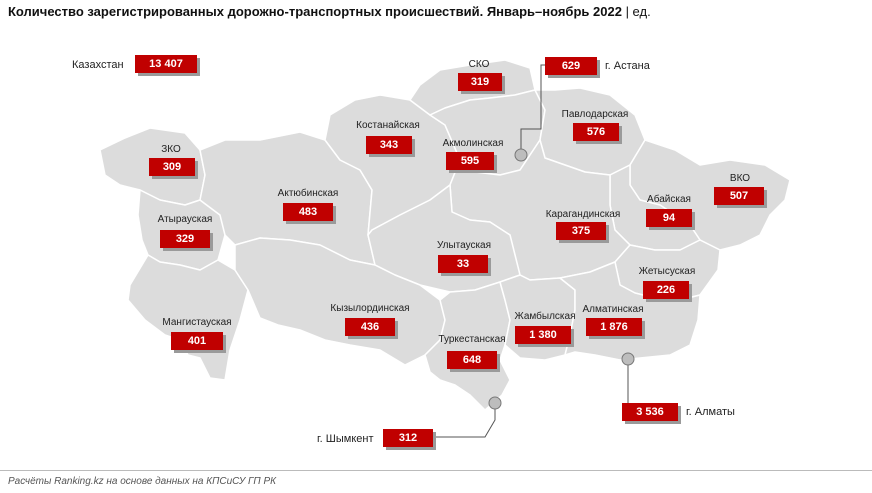 The image size is (872, 493). Describe the element at coordinates (345, 439) in the screenshot. I see `city-label-shymkent: г. Шымкент` at that location.